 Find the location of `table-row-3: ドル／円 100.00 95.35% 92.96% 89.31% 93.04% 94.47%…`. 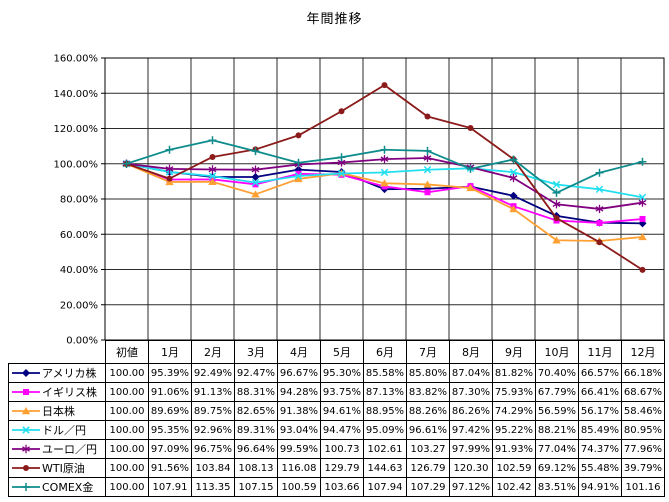

table-row-3: ドル／円 100.00 95.35% 92.96% 89.31% 93.04% 94.47%… is located at coordinates (336, 430).